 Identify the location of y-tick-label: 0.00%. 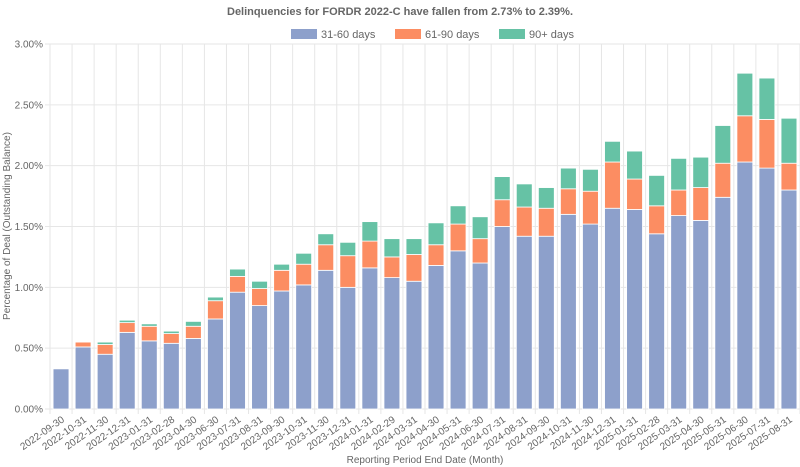
(29, 410).